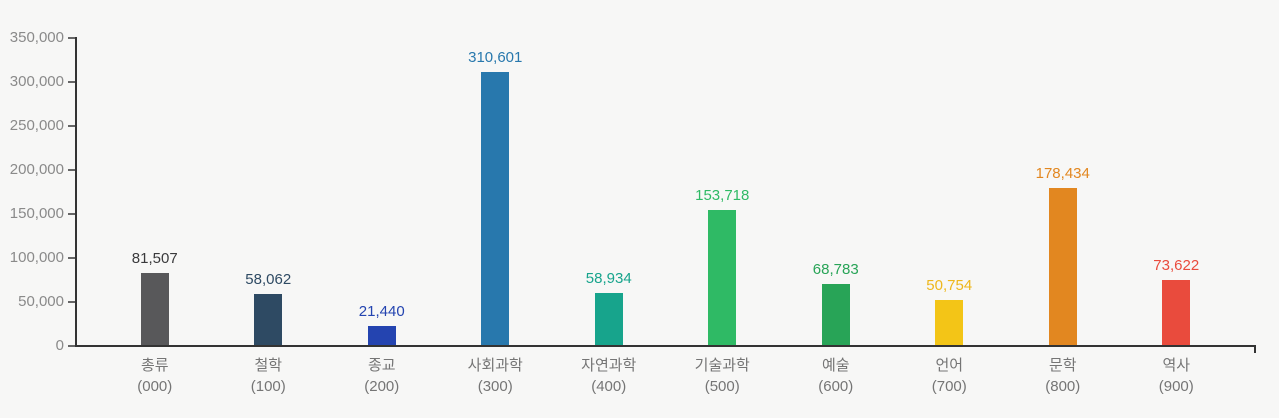  I want to click on category-label: 역사 (900), so click(1176, 376).